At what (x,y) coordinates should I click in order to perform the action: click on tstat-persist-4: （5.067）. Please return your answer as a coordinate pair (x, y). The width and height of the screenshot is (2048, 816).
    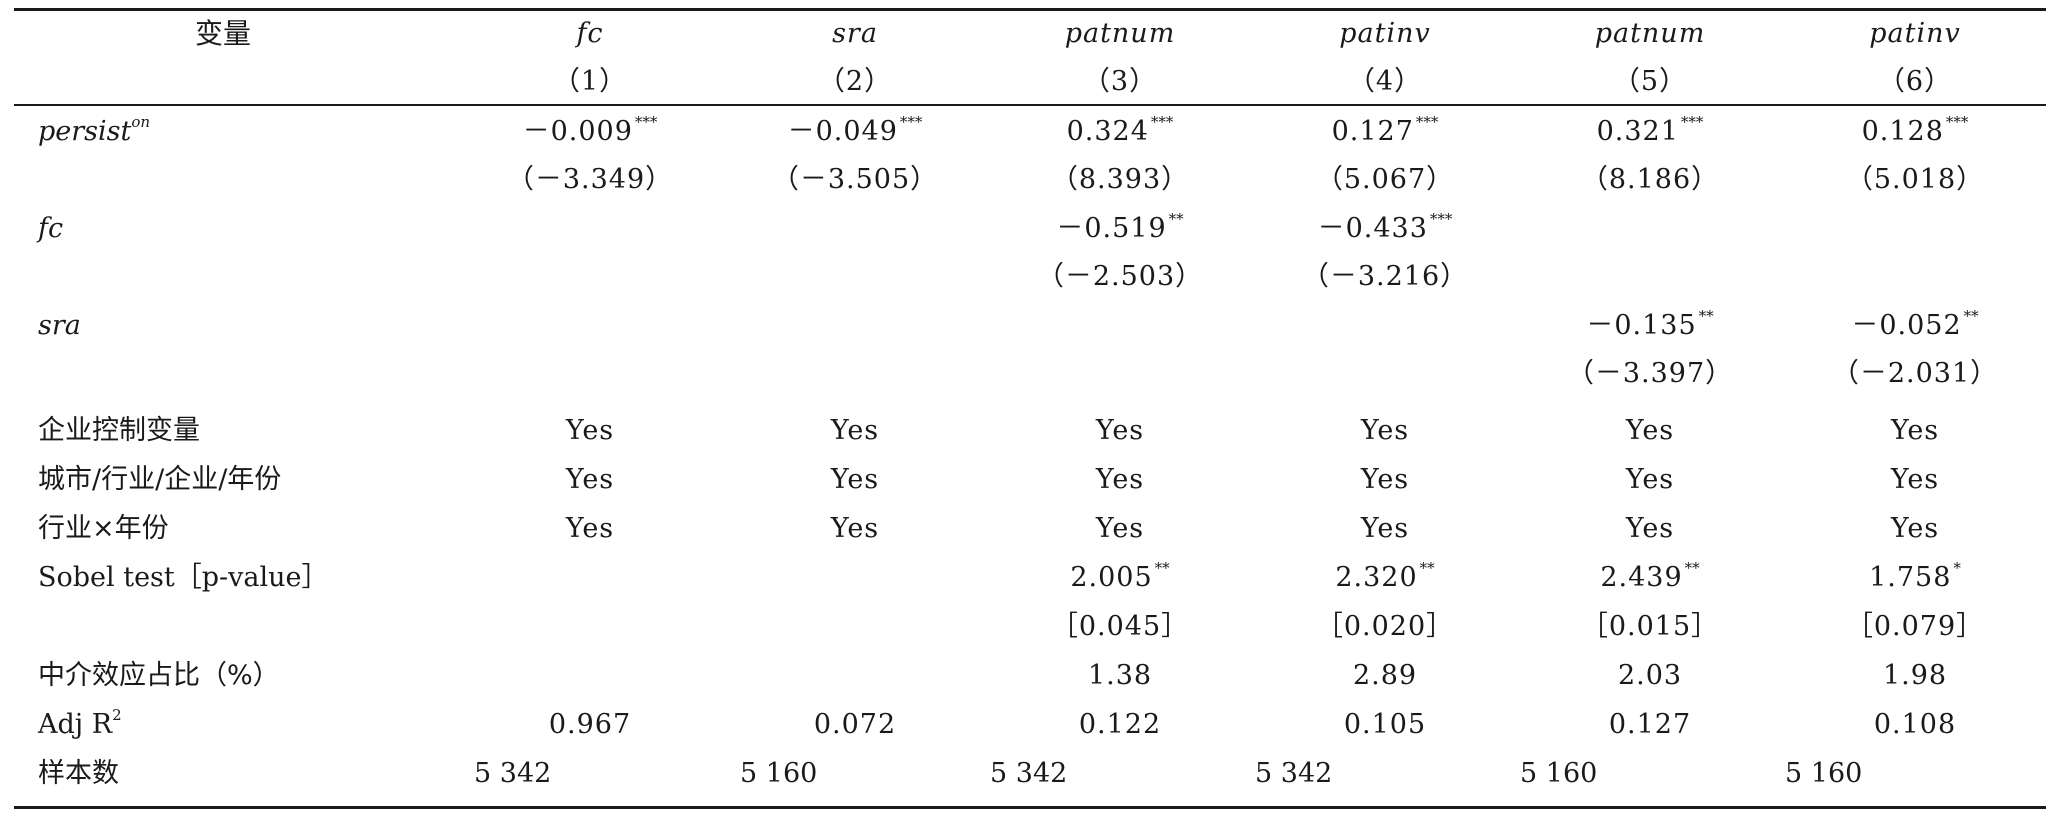
    Looking at the image, I should click on (1385, 179).